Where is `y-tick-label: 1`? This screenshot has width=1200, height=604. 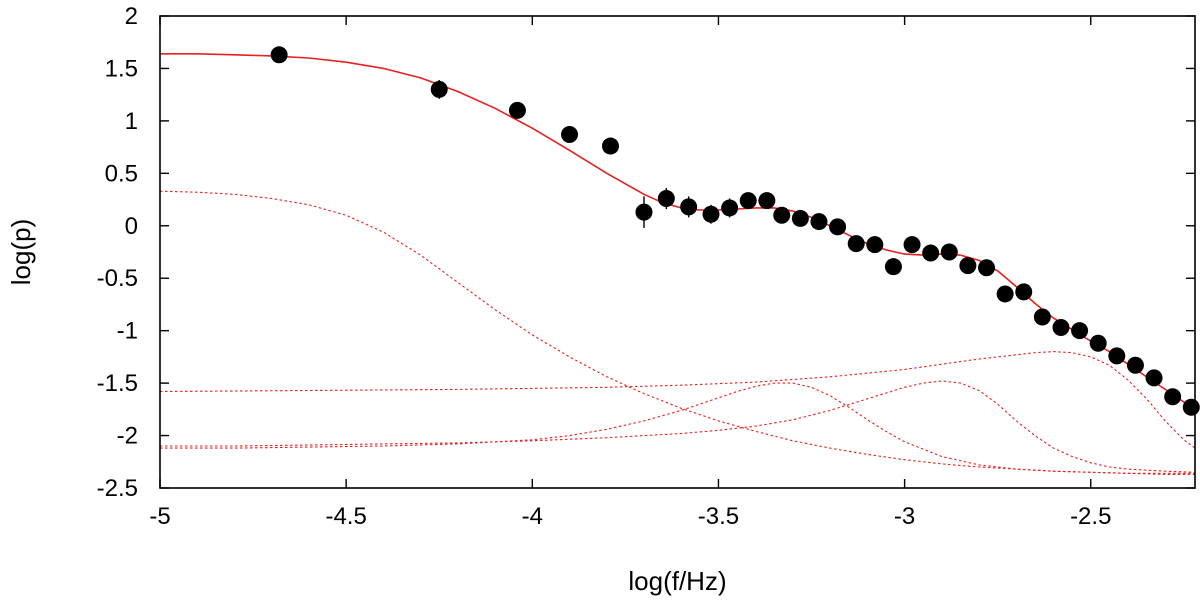
y-tick-label: 1 is located at coordinates (131, 121).